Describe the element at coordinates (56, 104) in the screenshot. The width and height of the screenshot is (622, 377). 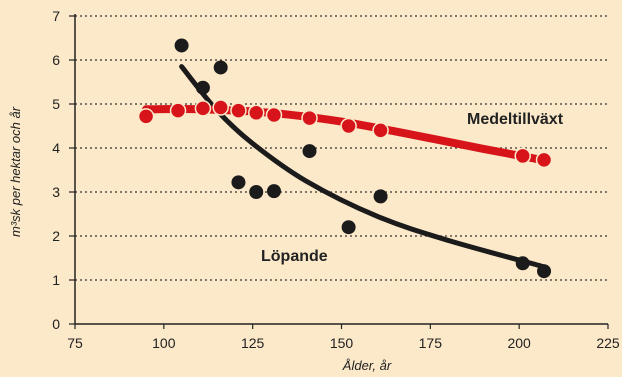
I see `y-tick-label: 5` at that location.